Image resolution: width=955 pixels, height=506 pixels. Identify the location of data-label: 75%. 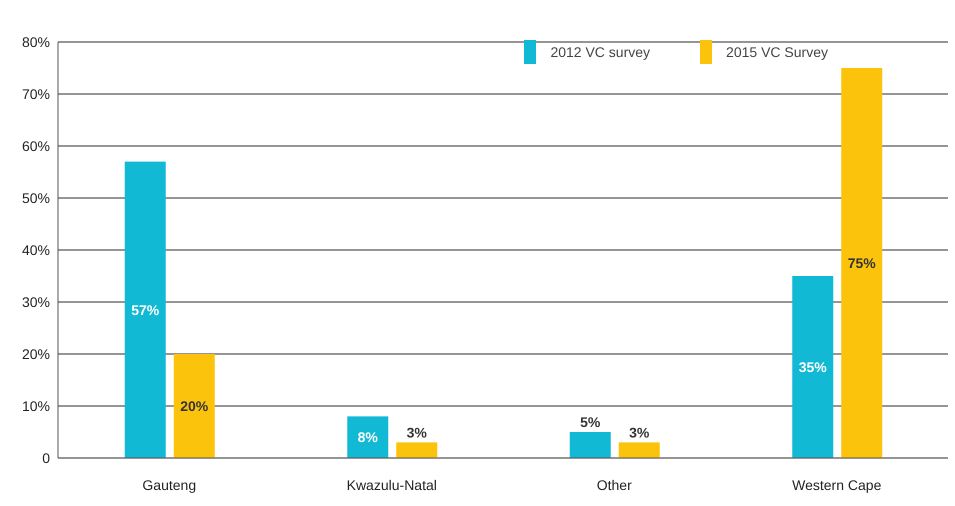
(862, 263).